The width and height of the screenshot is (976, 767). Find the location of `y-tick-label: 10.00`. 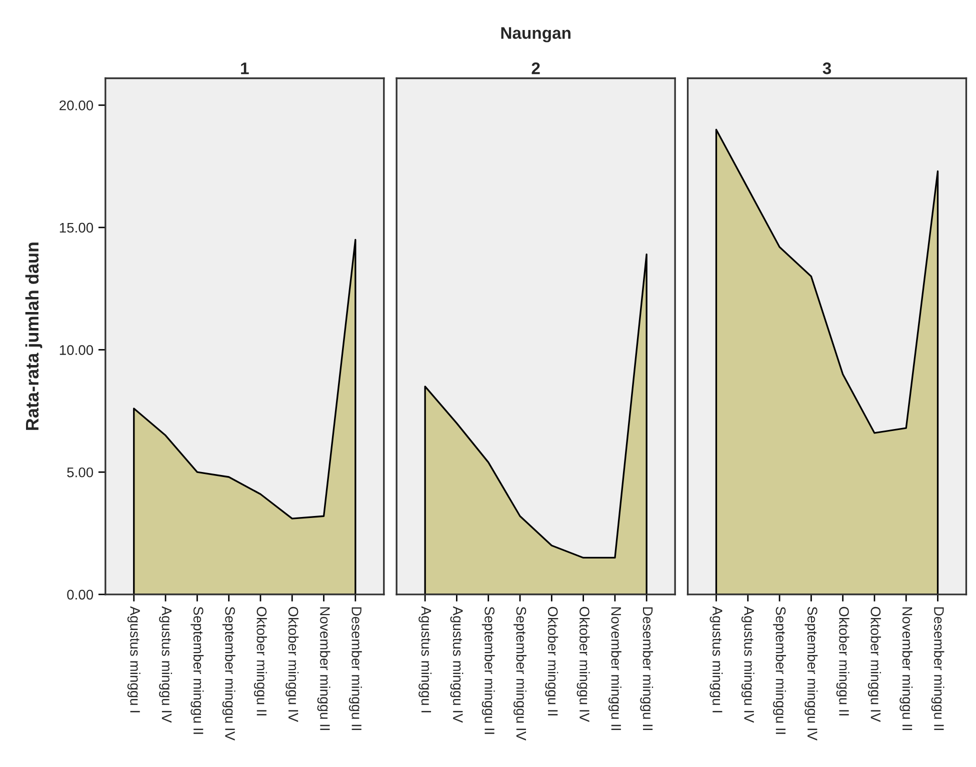

y-tick-label: 10.00 is located at coordinates (77, 350).